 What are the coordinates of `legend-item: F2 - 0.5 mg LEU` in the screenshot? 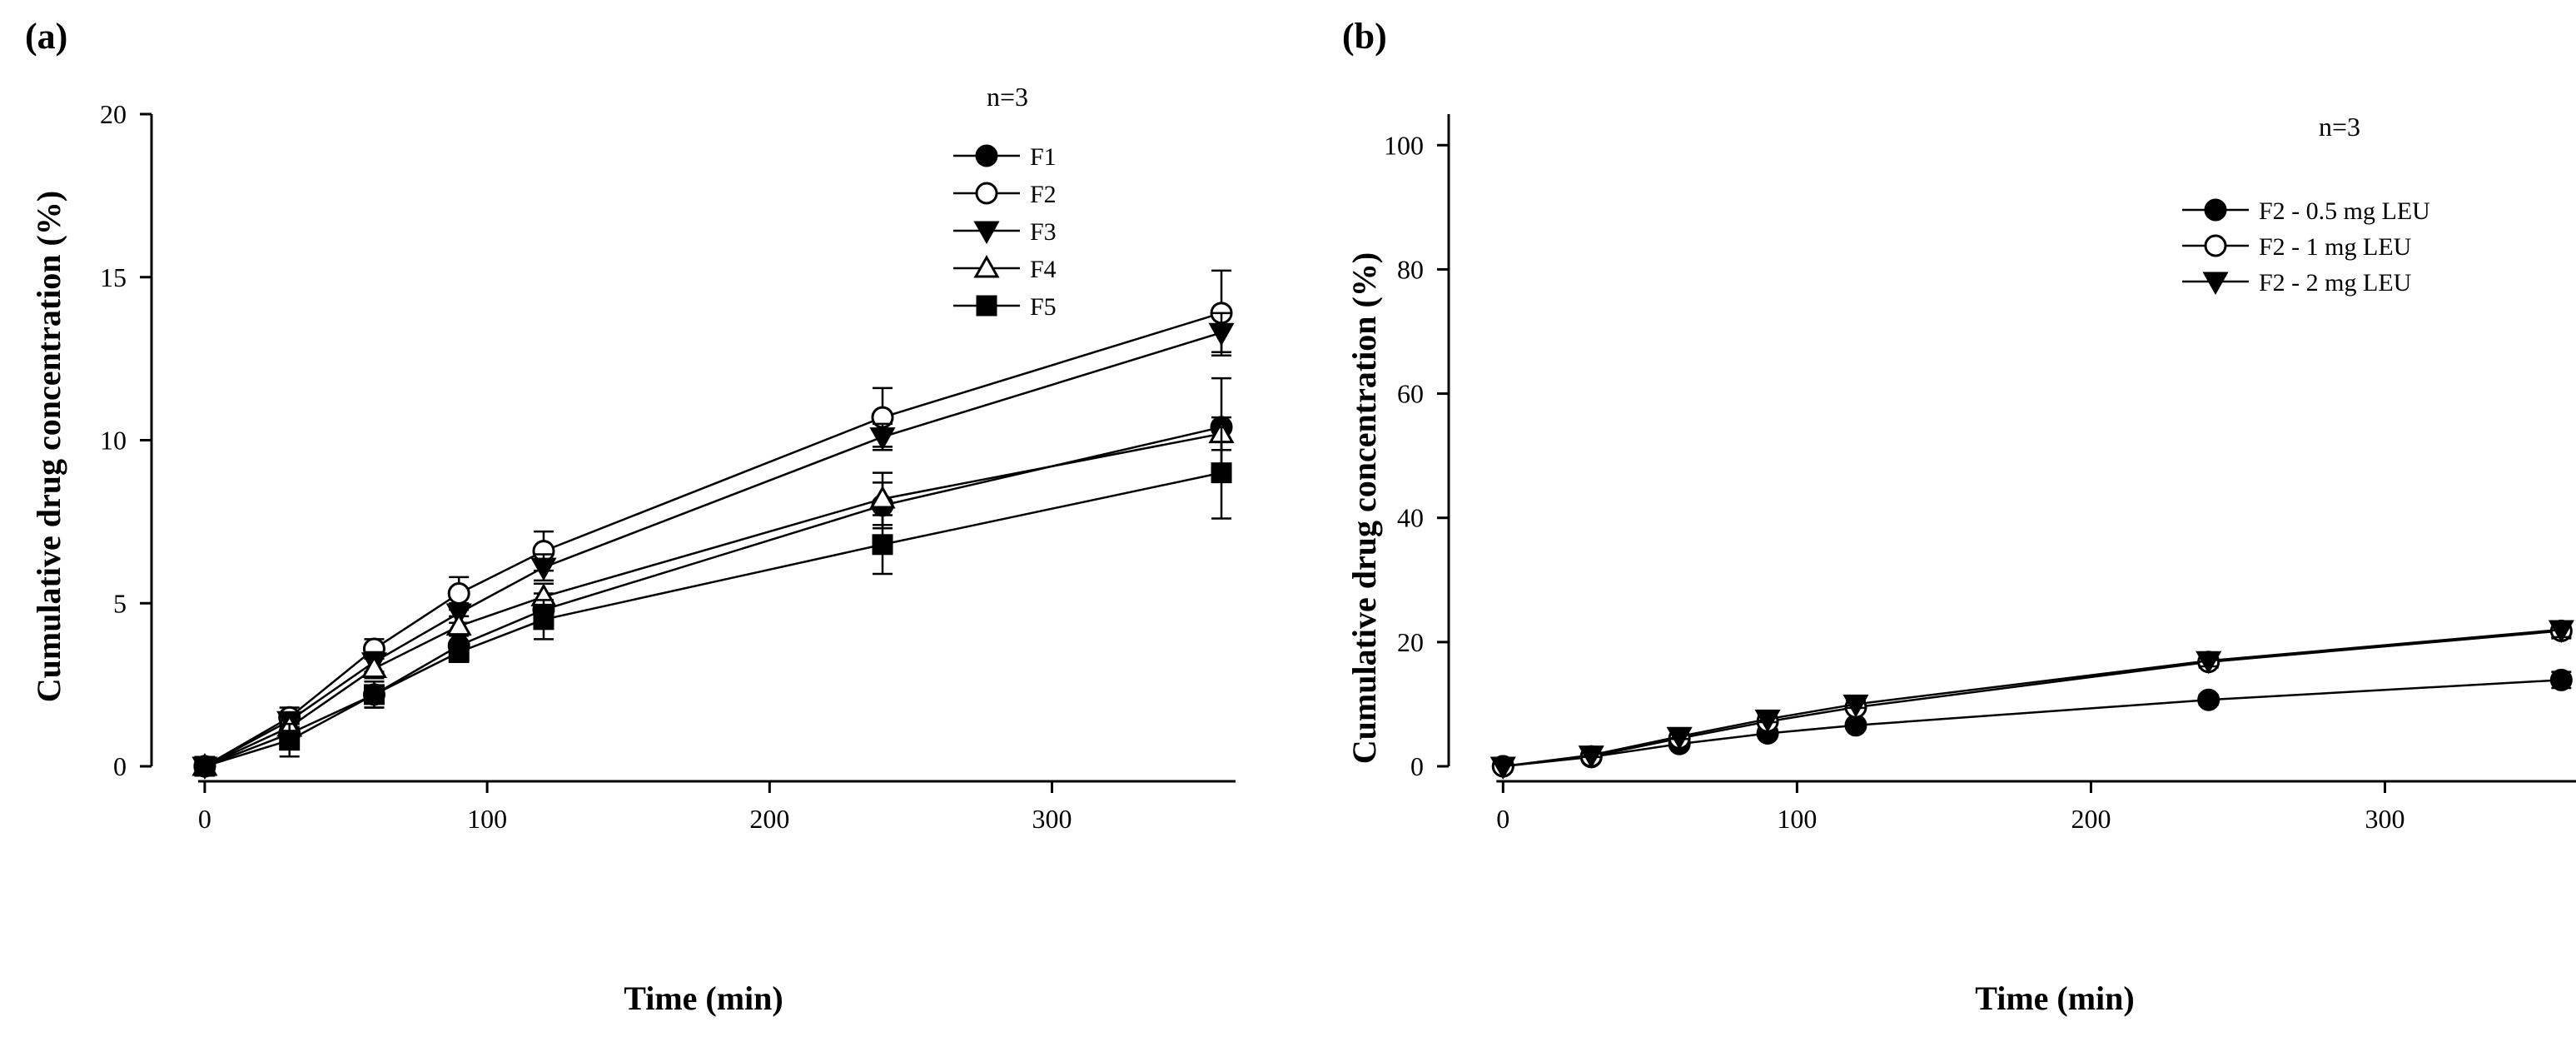 It's located at (2306, 211).